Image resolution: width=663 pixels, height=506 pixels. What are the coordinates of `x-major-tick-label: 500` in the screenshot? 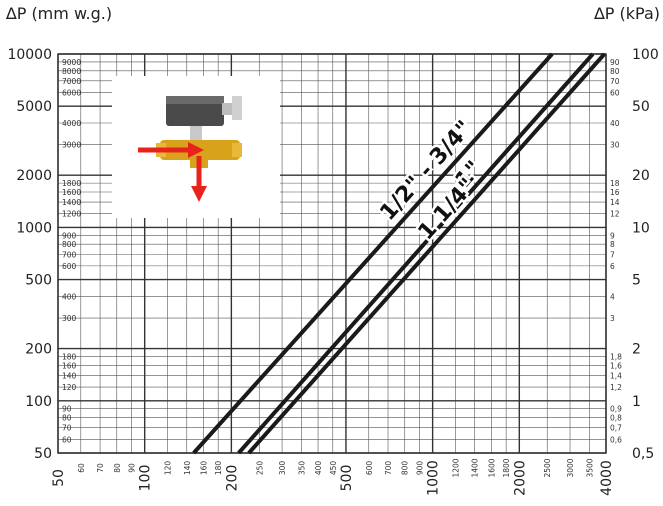 It's located at (347, 478).